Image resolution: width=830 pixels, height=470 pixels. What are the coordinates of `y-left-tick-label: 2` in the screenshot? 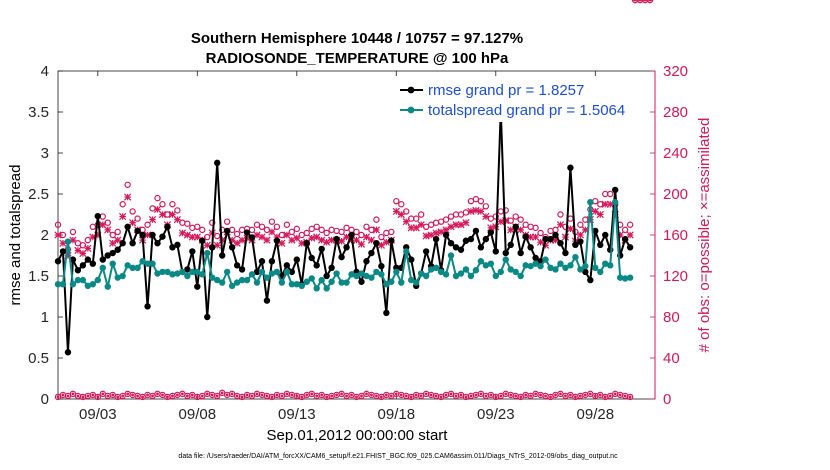 It's located at (45, 235).